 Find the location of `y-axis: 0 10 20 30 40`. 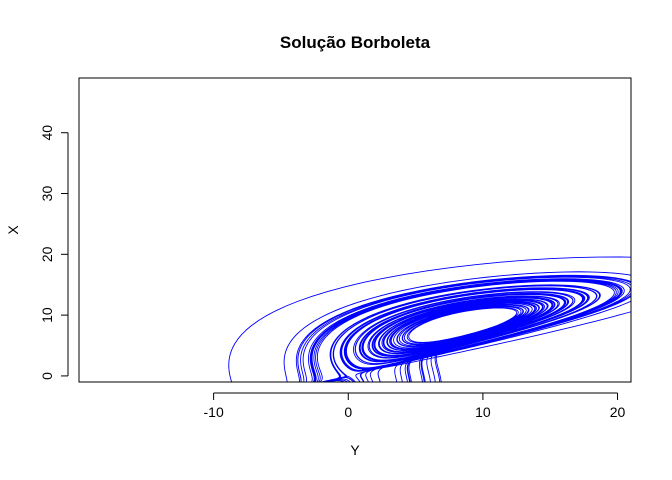

y-axis: 0 10 20 30 40 is located at coordinates (54, 252).